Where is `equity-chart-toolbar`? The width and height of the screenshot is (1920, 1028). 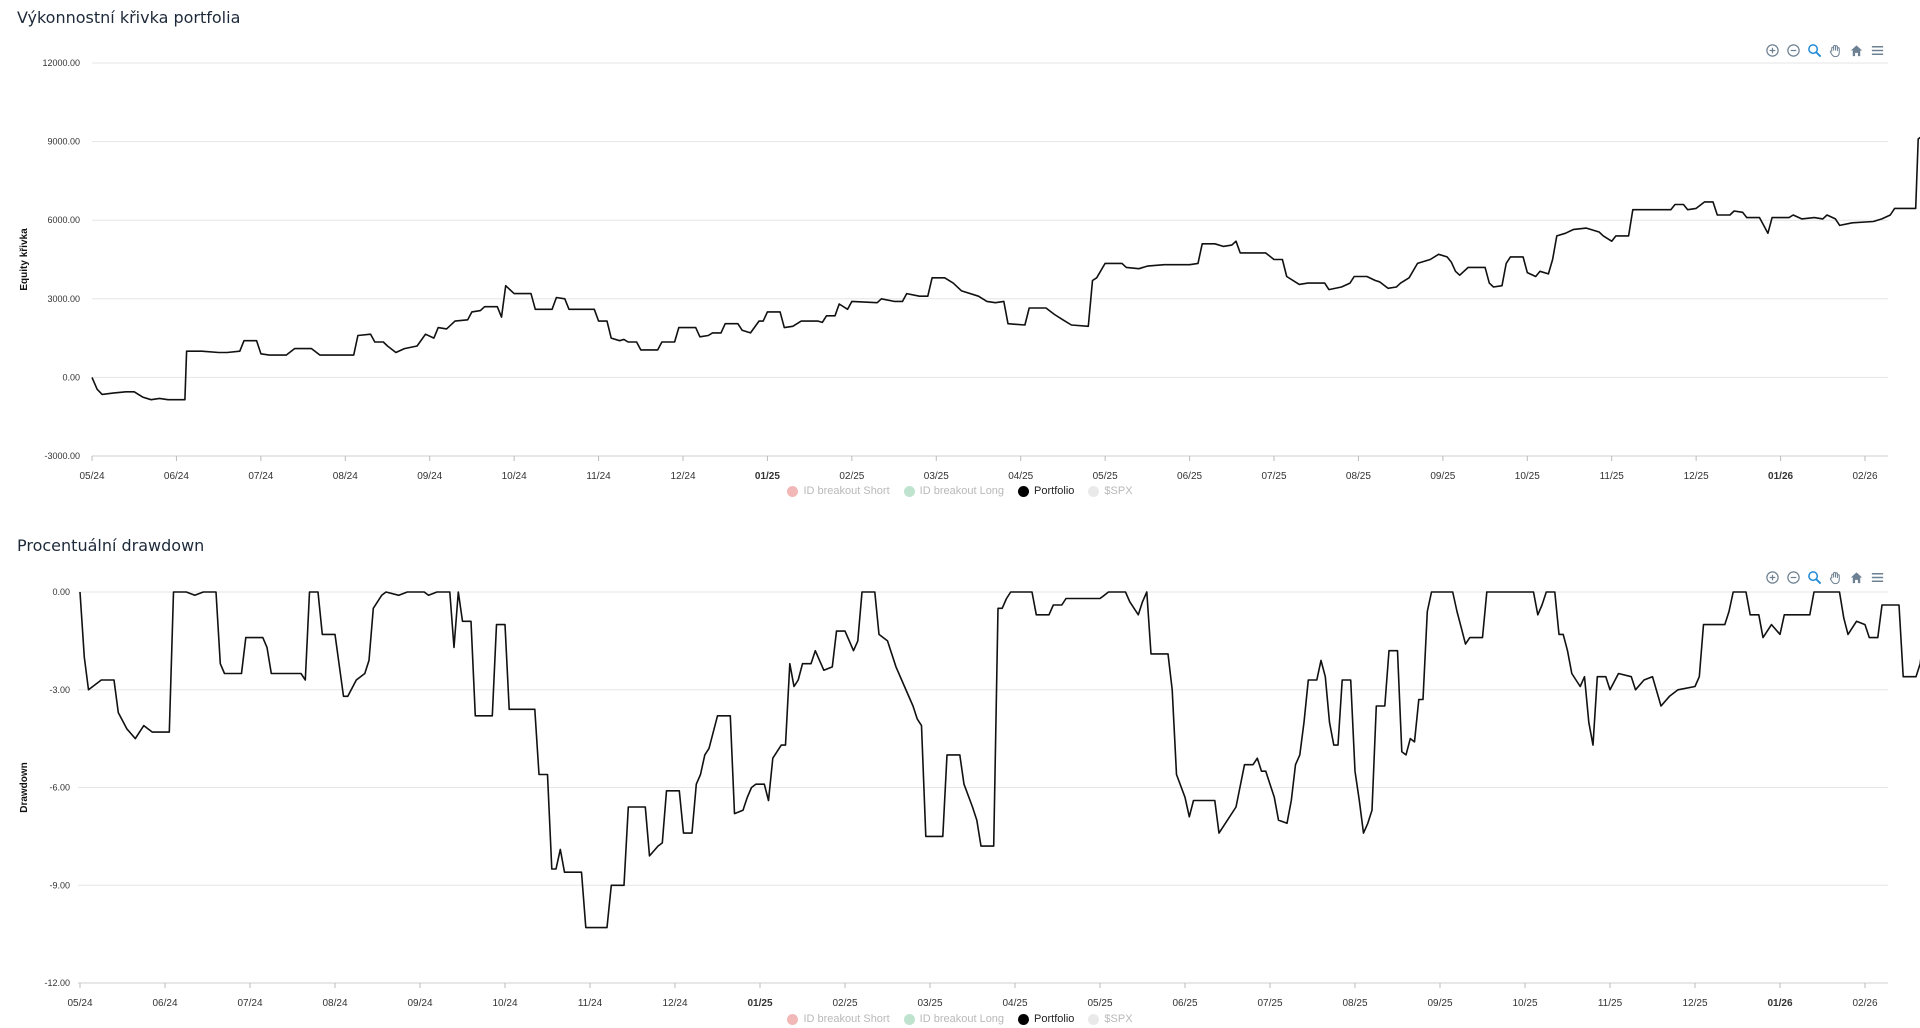 equity-chart-toolbar is located at coordinates (1824, 50).